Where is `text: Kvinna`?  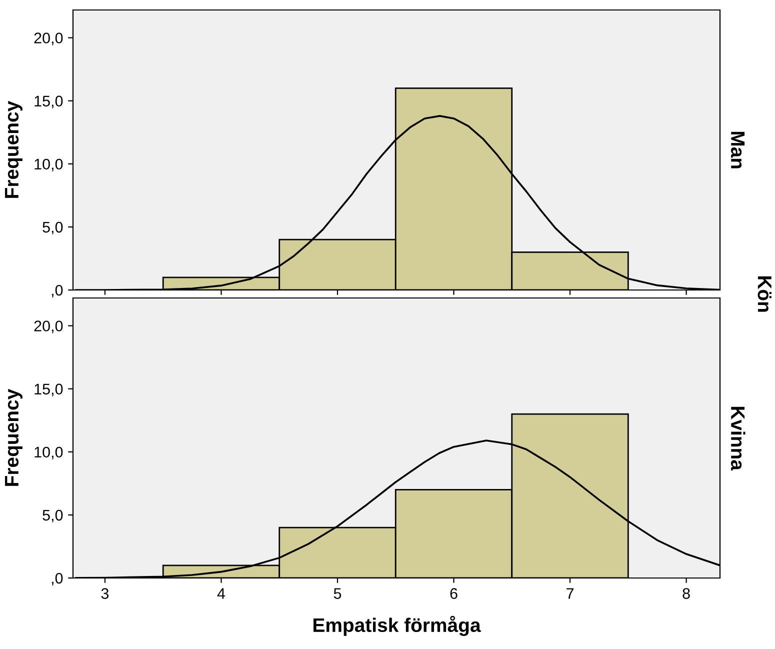 text: Kvinna is located at coordinates (738, 438).